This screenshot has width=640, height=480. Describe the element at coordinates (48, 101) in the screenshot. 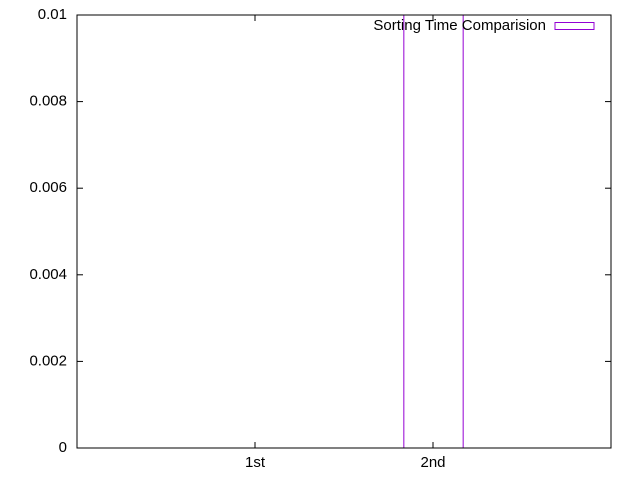

I see `y-tick-label: 0.008` at that location.